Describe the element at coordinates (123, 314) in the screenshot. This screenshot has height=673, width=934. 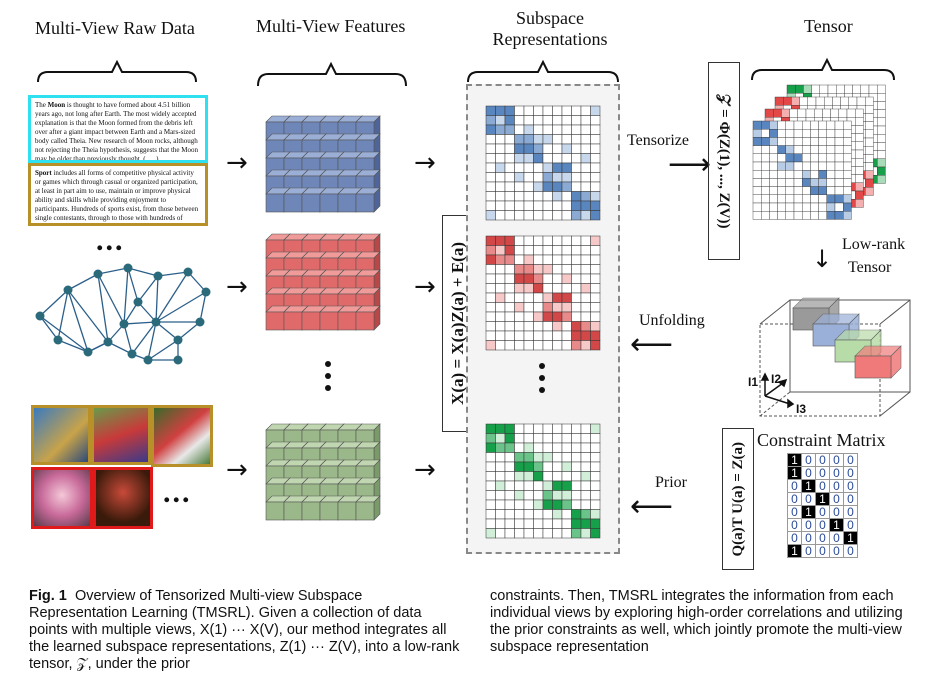
I see `graph-network` at that location.